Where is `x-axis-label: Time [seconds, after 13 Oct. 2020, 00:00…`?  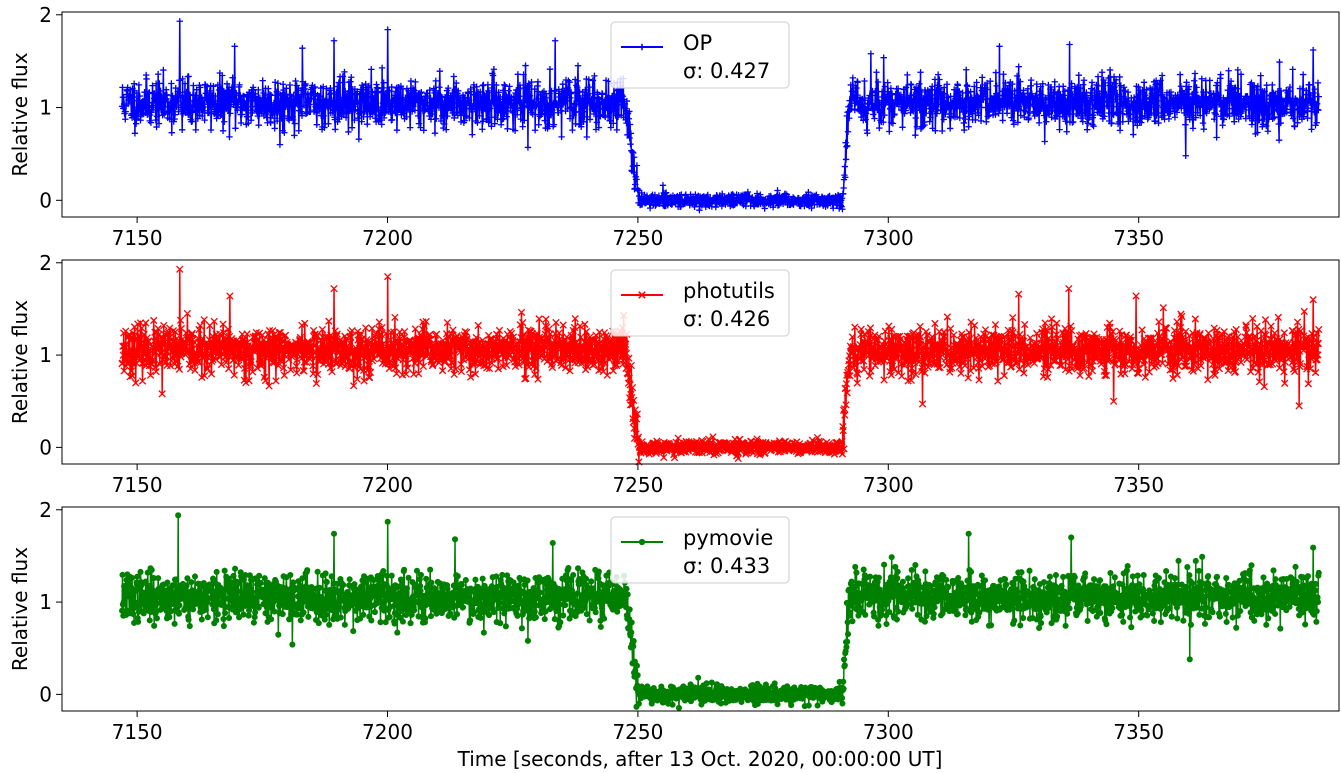 x-axis-label: Time [seconds, after 13 Oct. 2020, 00:00… is located at coordinates (700, 759).